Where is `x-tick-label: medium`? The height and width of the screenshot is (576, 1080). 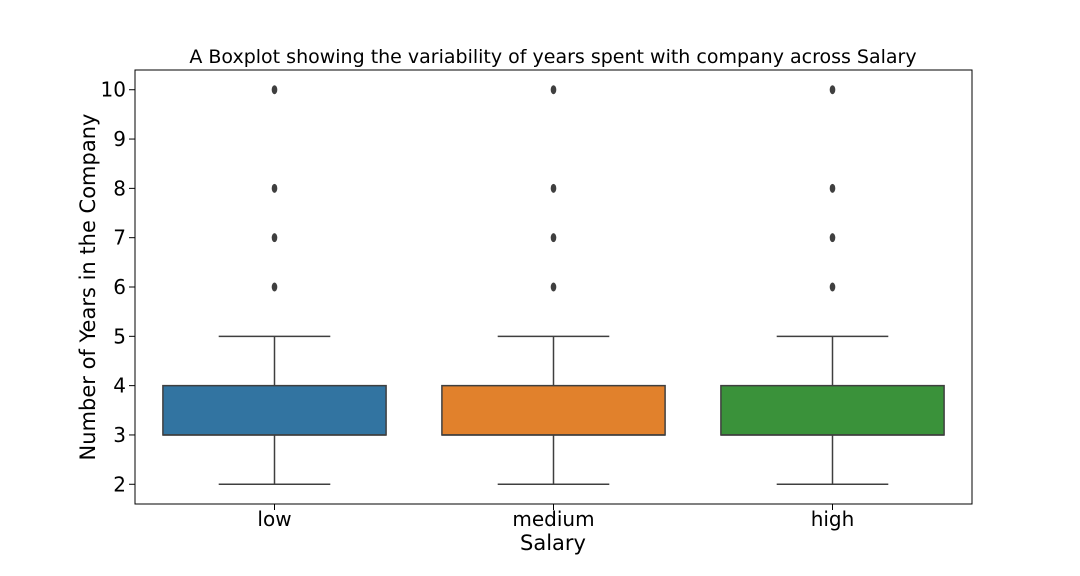 x-tick-label: medium is located at coordinates (553, 519).